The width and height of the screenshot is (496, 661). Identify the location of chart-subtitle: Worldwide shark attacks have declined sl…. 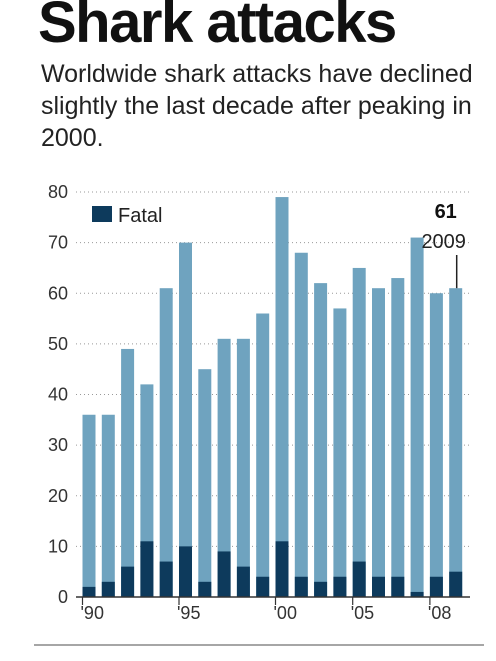
(257, 106).